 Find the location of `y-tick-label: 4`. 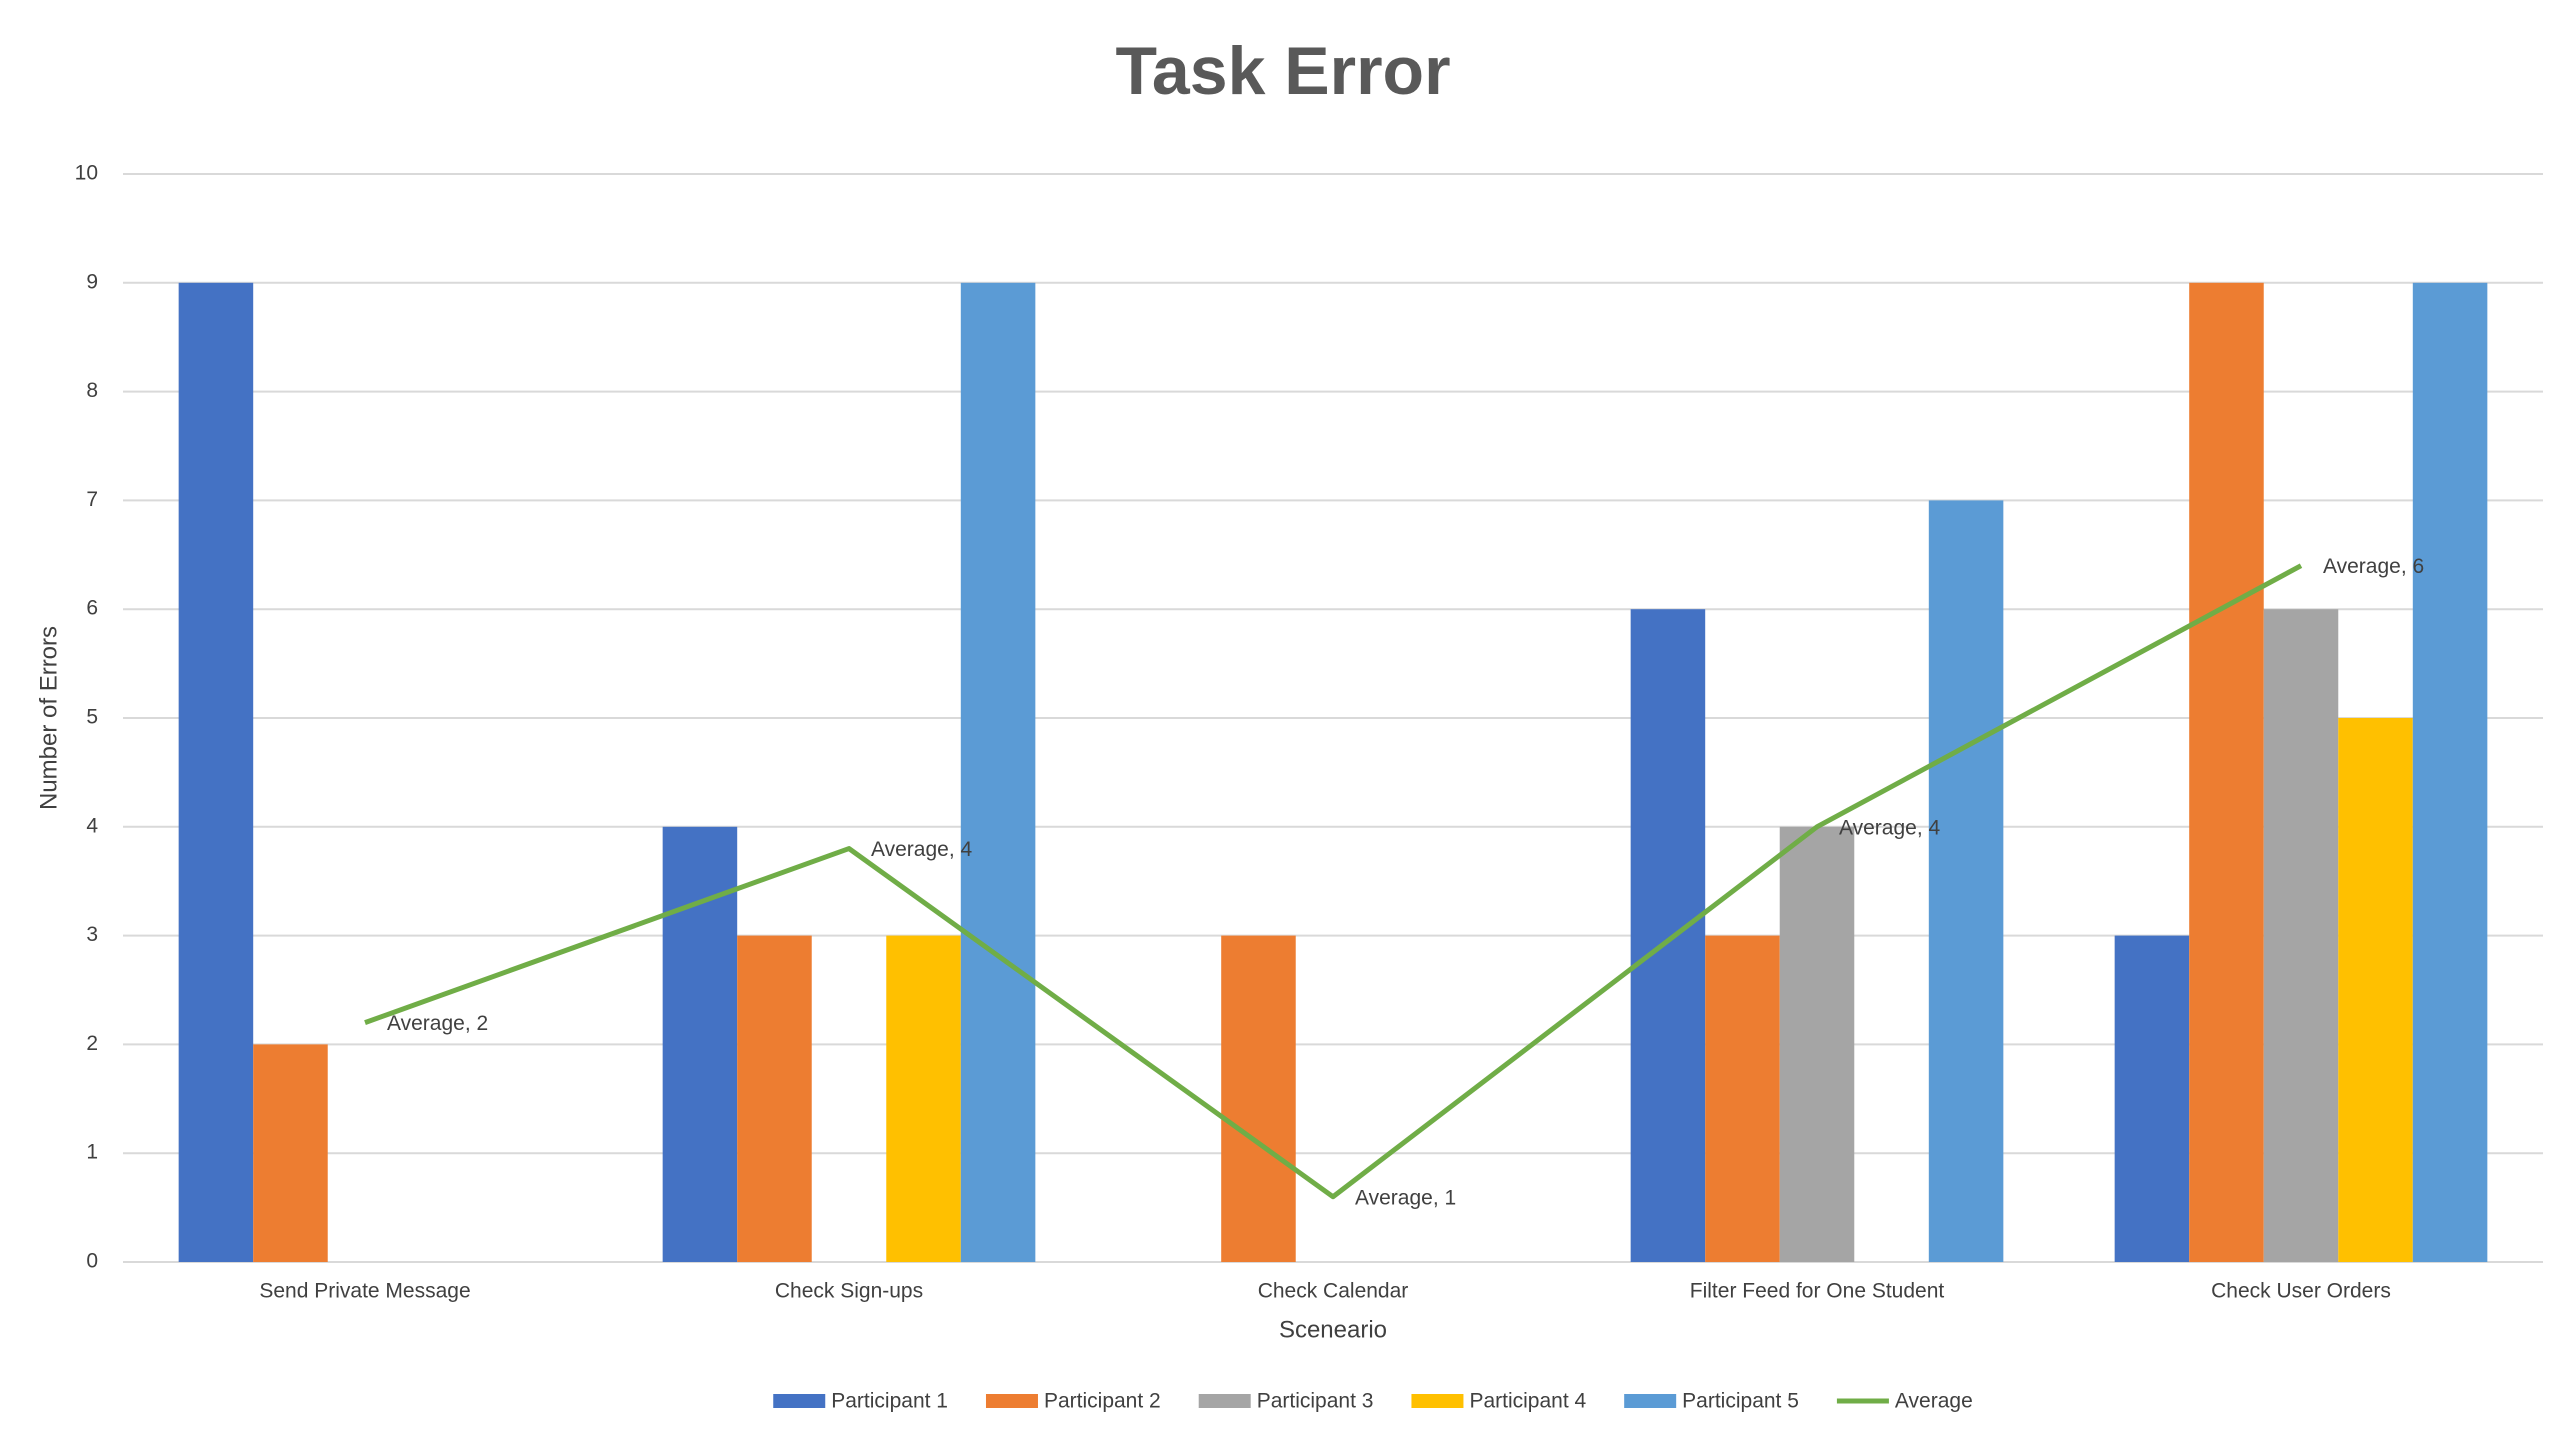

y-tick-label: 4 is located at coordinates (92, 825).